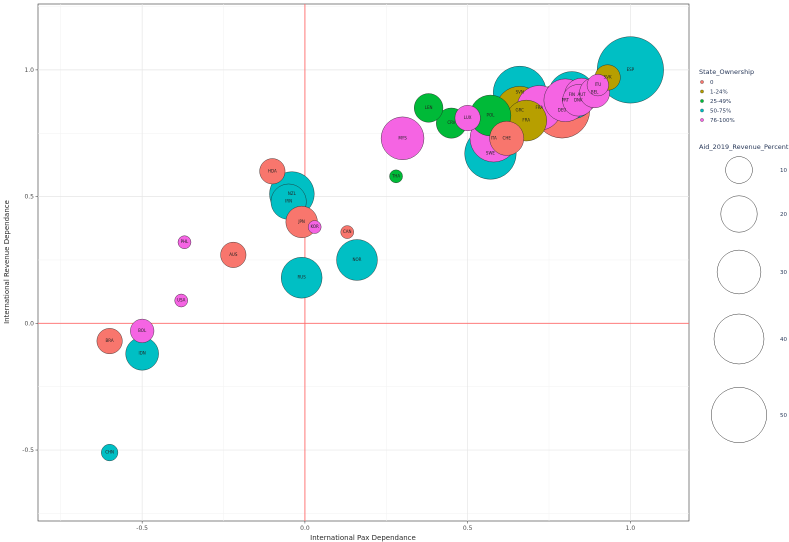 The width and height of the screenshot is (789, 542). I want to click on point-label: KOR, so click(315, 226).